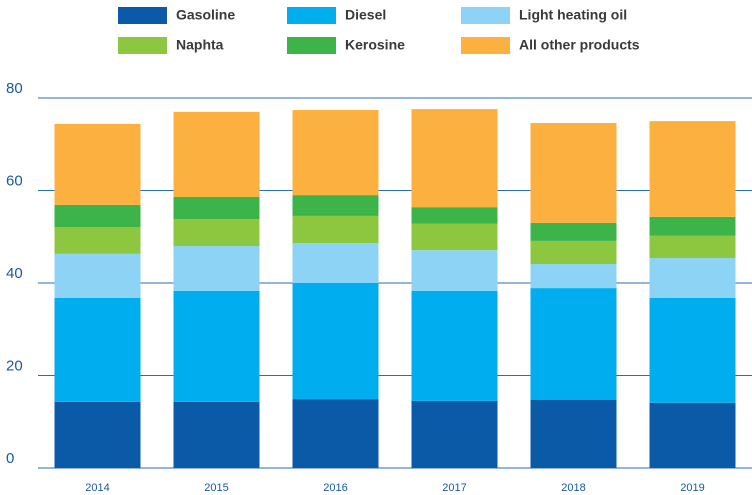  Describe the element at coordinates (573, 15) in the screenshot. I see `legend-label: Light heating oil` at that location.